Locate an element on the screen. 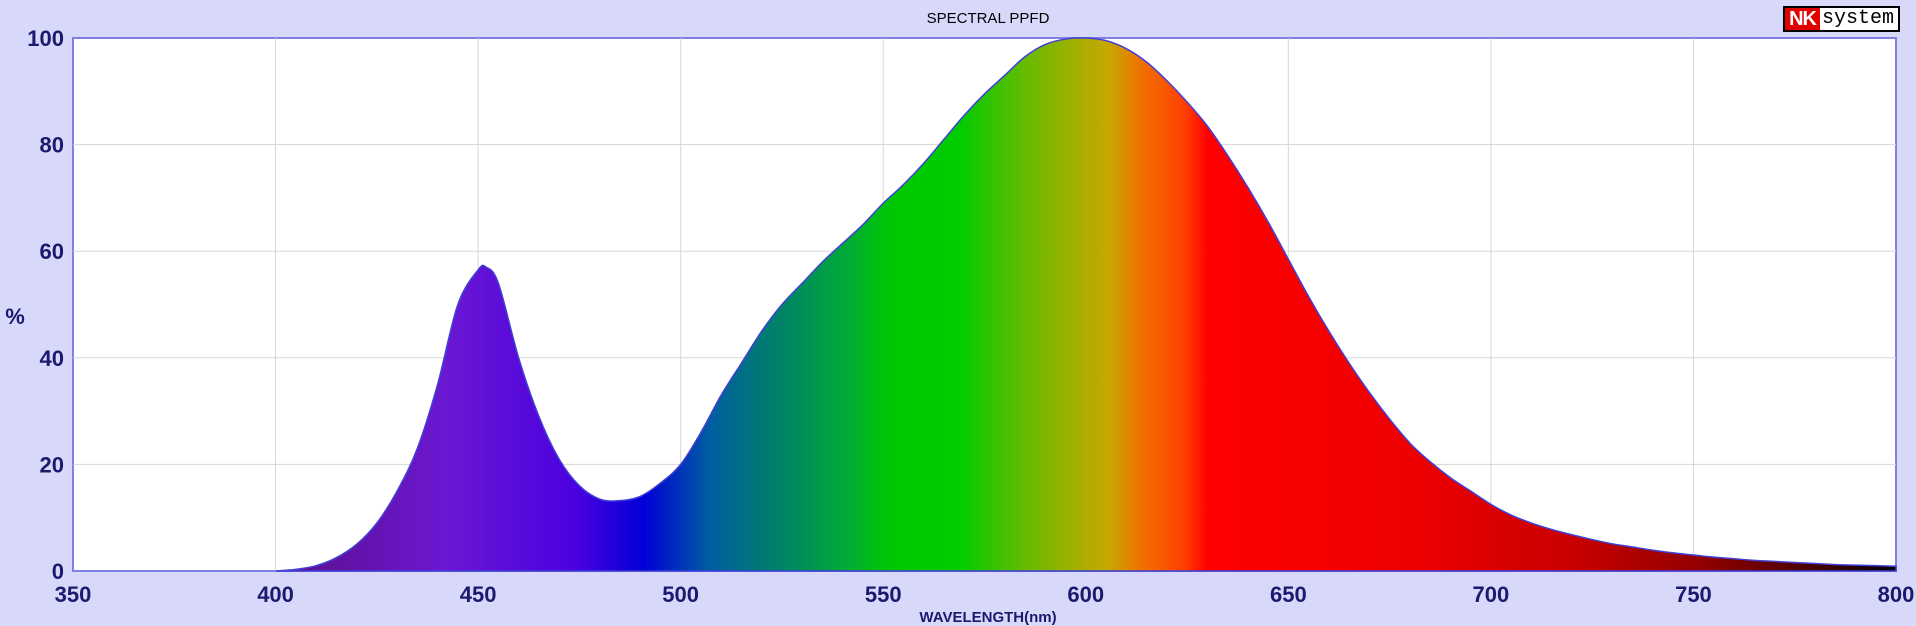 The image size is (1916, 626). y-tick-label: 100 is located at coordinates (45, 38).